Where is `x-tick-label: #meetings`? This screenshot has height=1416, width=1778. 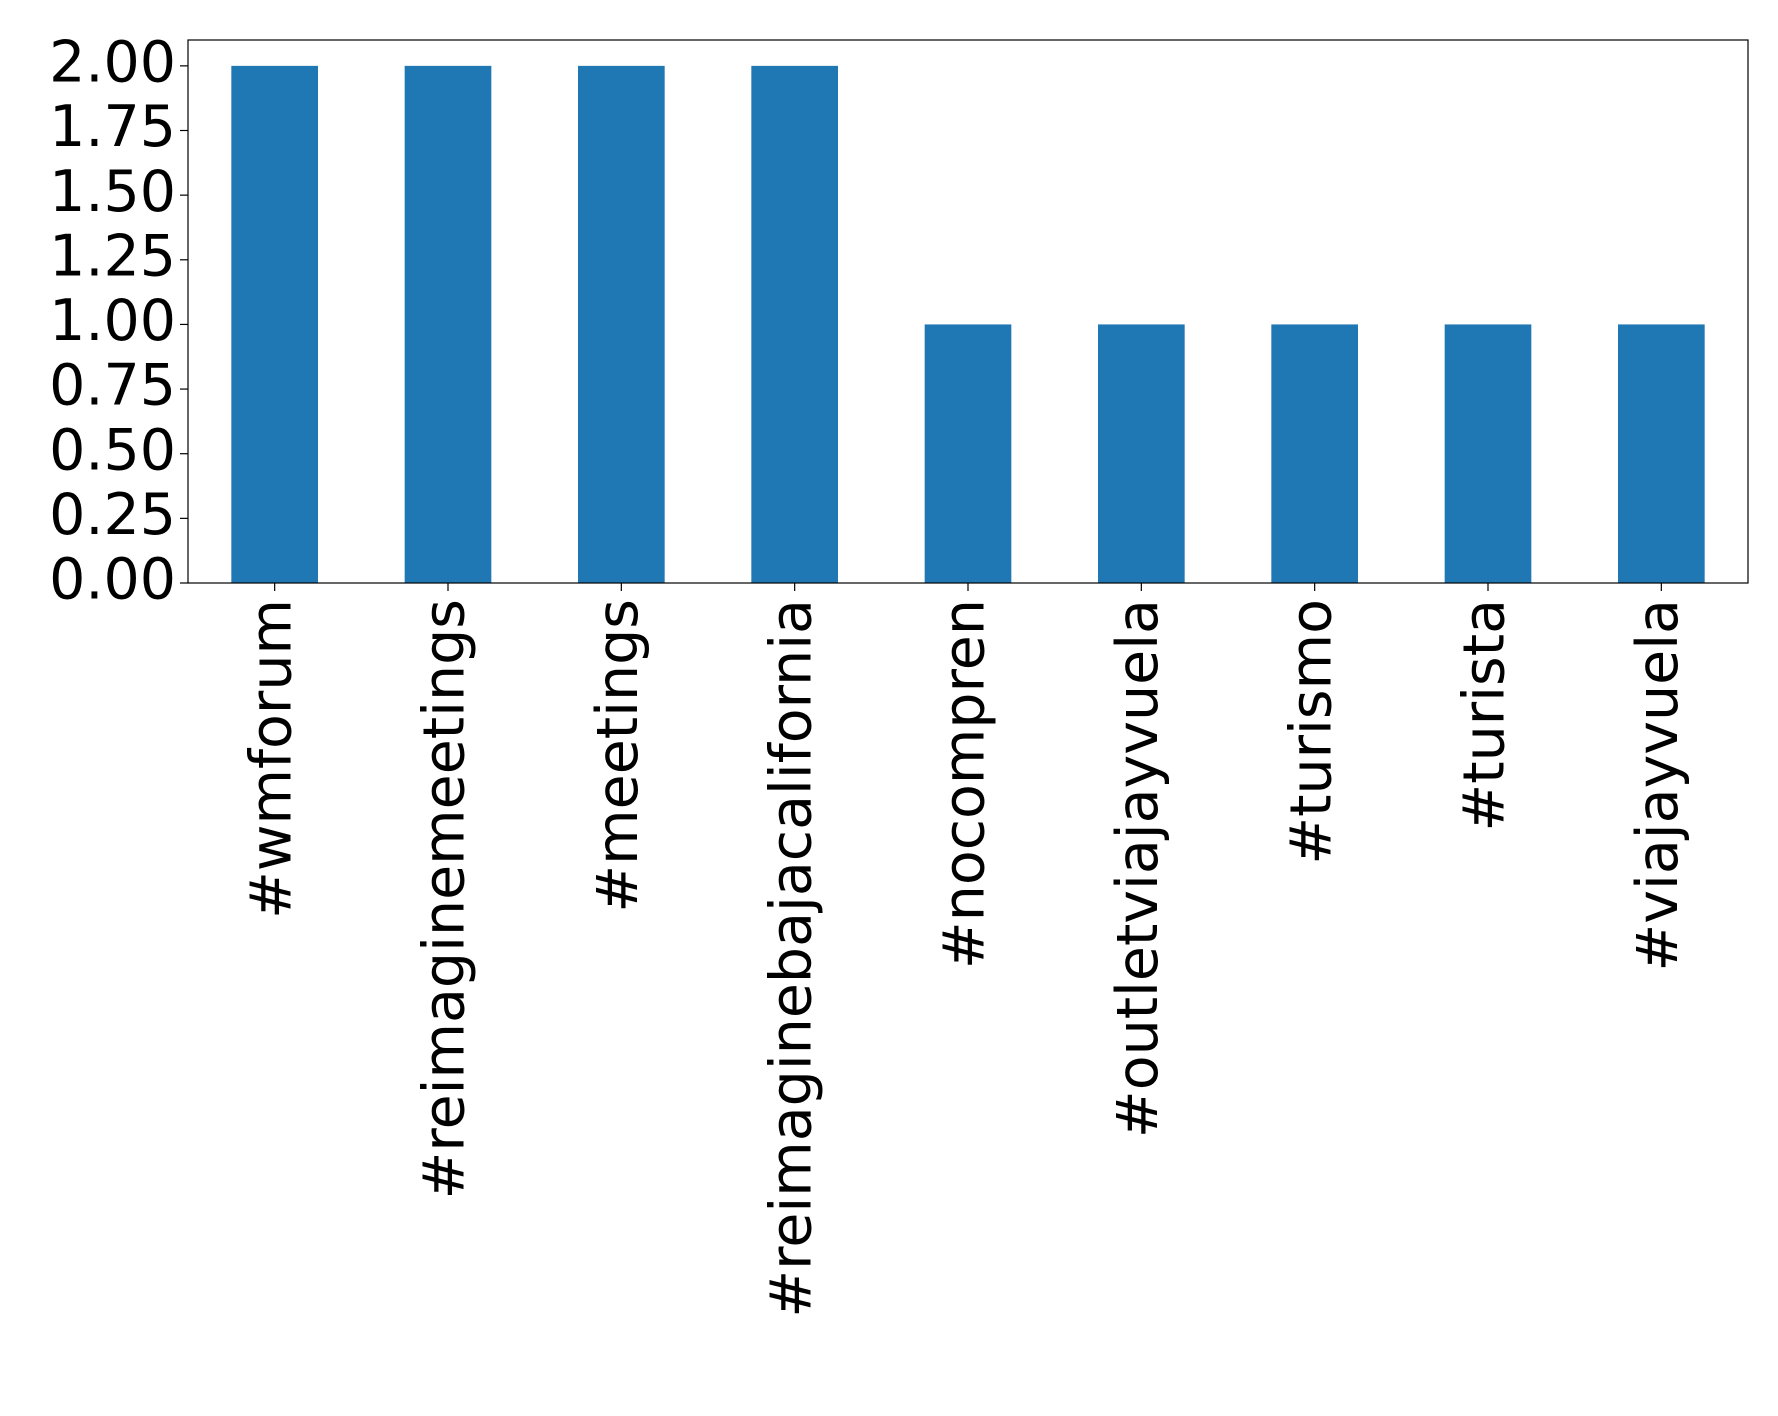
x-tick-label: #meetings is located at coordinates (618, 756).